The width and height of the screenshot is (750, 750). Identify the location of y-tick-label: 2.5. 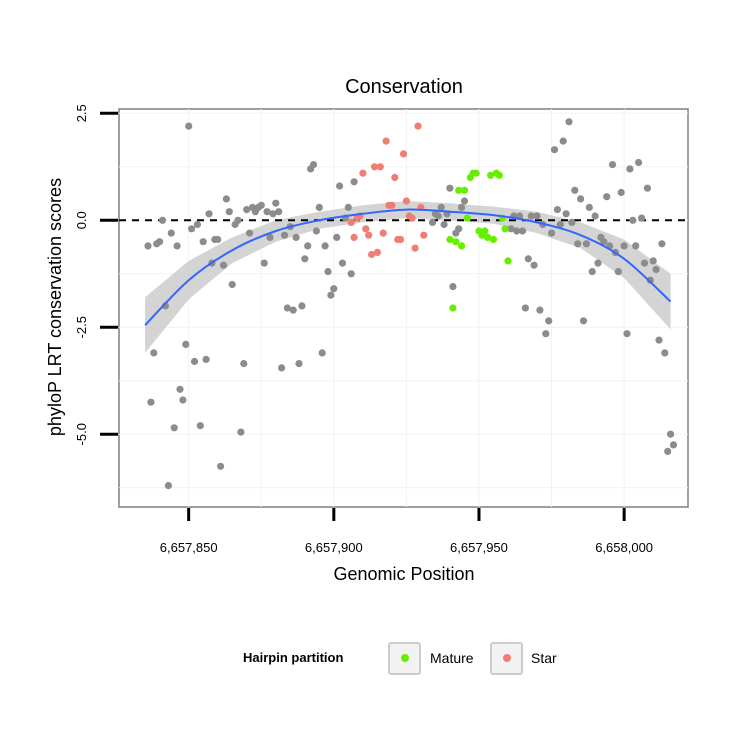
(81, 113).